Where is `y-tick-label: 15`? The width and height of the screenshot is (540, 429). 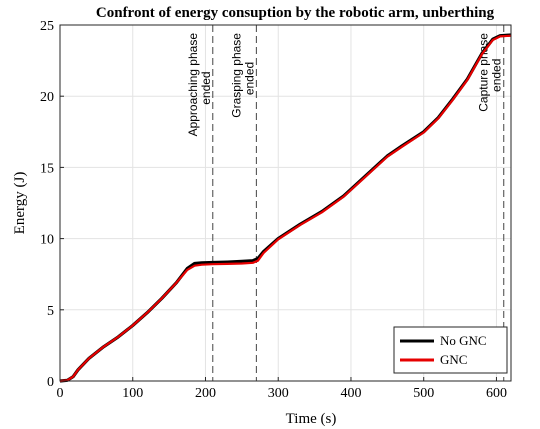
y-tick-label: 15 is located at coordinates (47, 168).